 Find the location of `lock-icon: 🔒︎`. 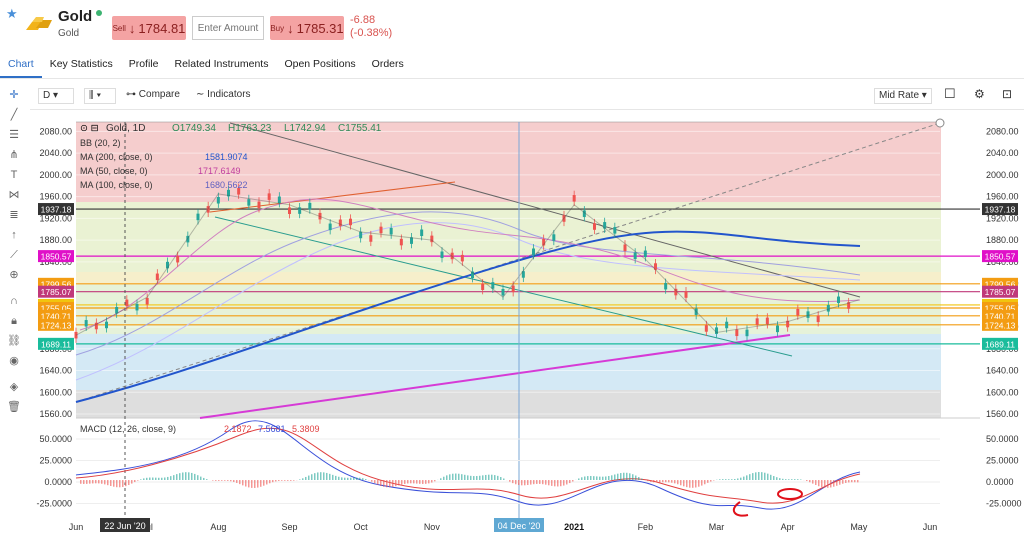

lock-icon: 🔒︎ is located at coordinates (14, 321).